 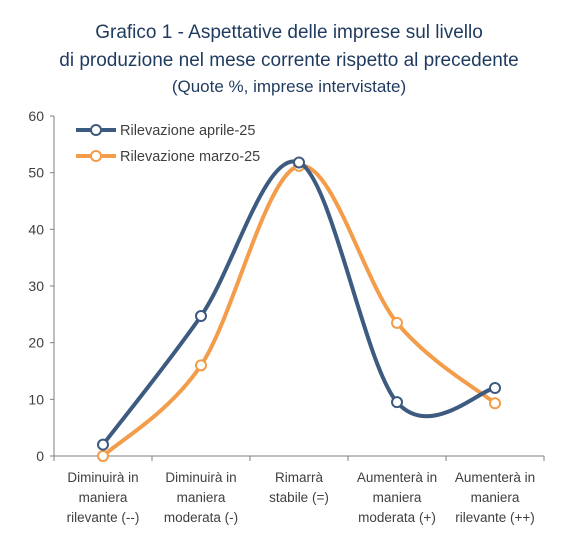 What do you see at coordinates (36, 173) in the screenshot?
I see `y-tick-label: 50` at bounding box center [36, 173].